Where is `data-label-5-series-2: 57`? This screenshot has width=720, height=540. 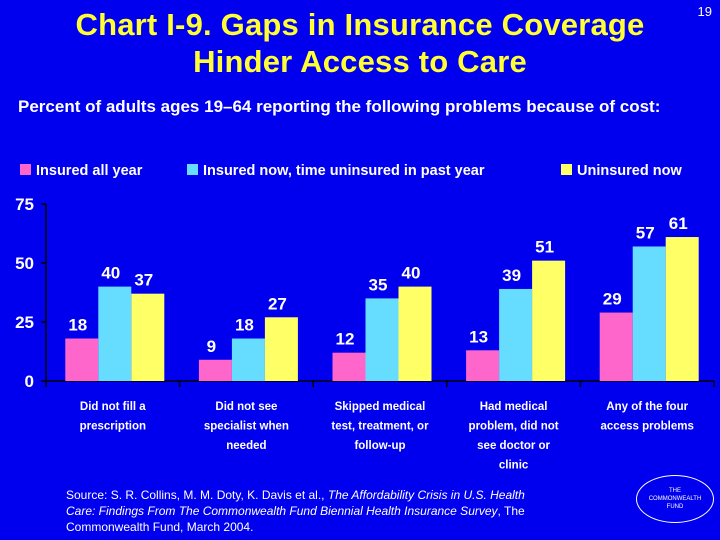 data-label-5-series-2: 57 is located at coordinates (645, 232).